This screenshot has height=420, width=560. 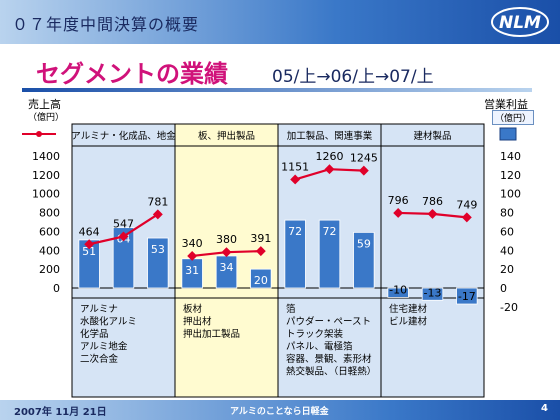 What do you see at coordinates (46, 156) in the screenshot?
I see `left-tick-label: 1400` at bounding box center [46, 156].